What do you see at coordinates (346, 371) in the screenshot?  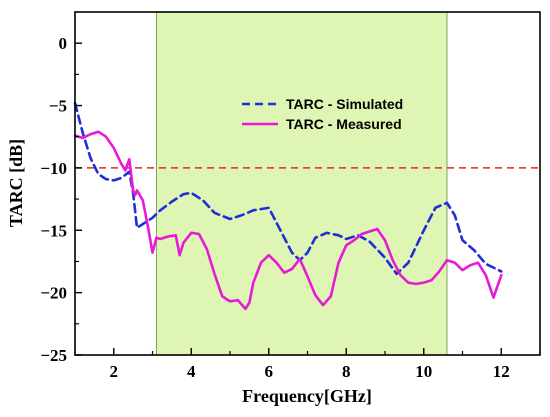 I see `x-tick-label: 8` at bounding box center [346, 371].